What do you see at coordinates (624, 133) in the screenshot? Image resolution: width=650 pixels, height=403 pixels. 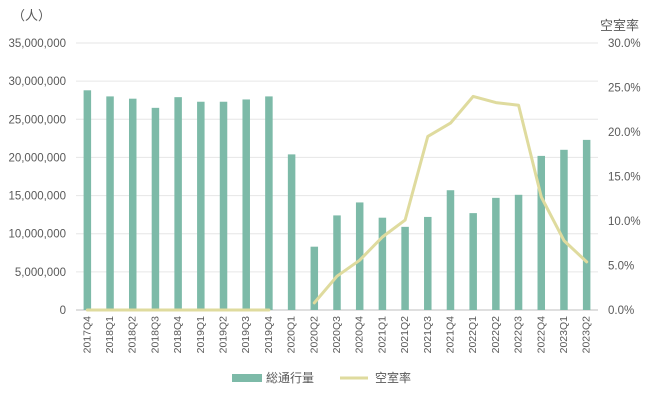 I see `right-tick-label: 20.0%` at bounding box center [624, 133].